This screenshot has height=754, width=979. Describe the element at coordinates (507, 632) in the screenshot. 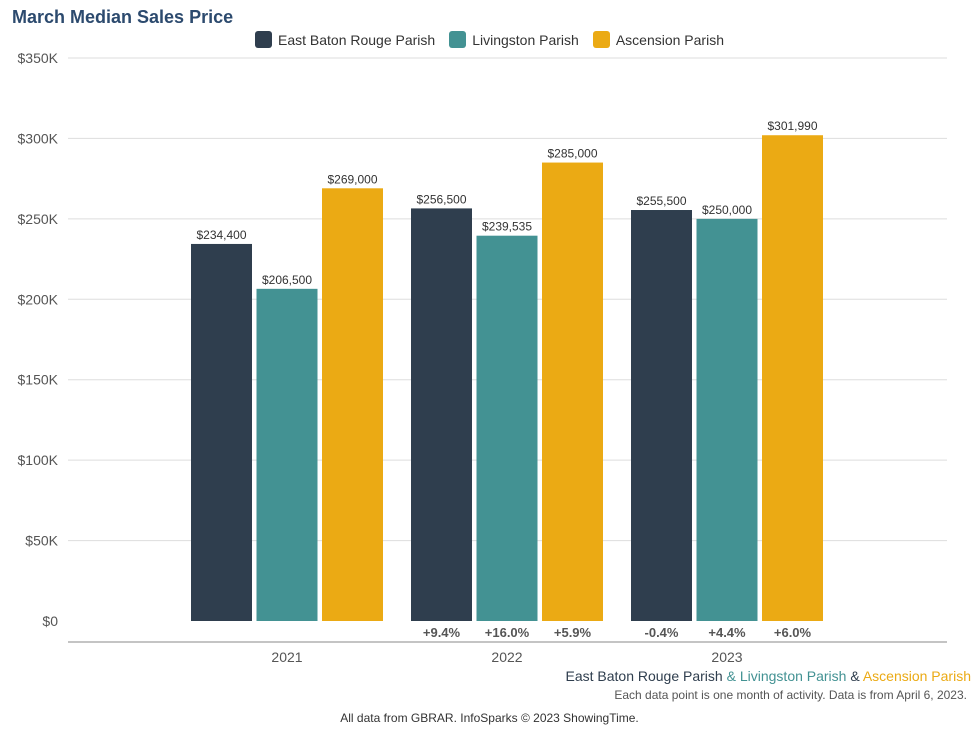

I see `percent-change-label: +16.0%` at that location.